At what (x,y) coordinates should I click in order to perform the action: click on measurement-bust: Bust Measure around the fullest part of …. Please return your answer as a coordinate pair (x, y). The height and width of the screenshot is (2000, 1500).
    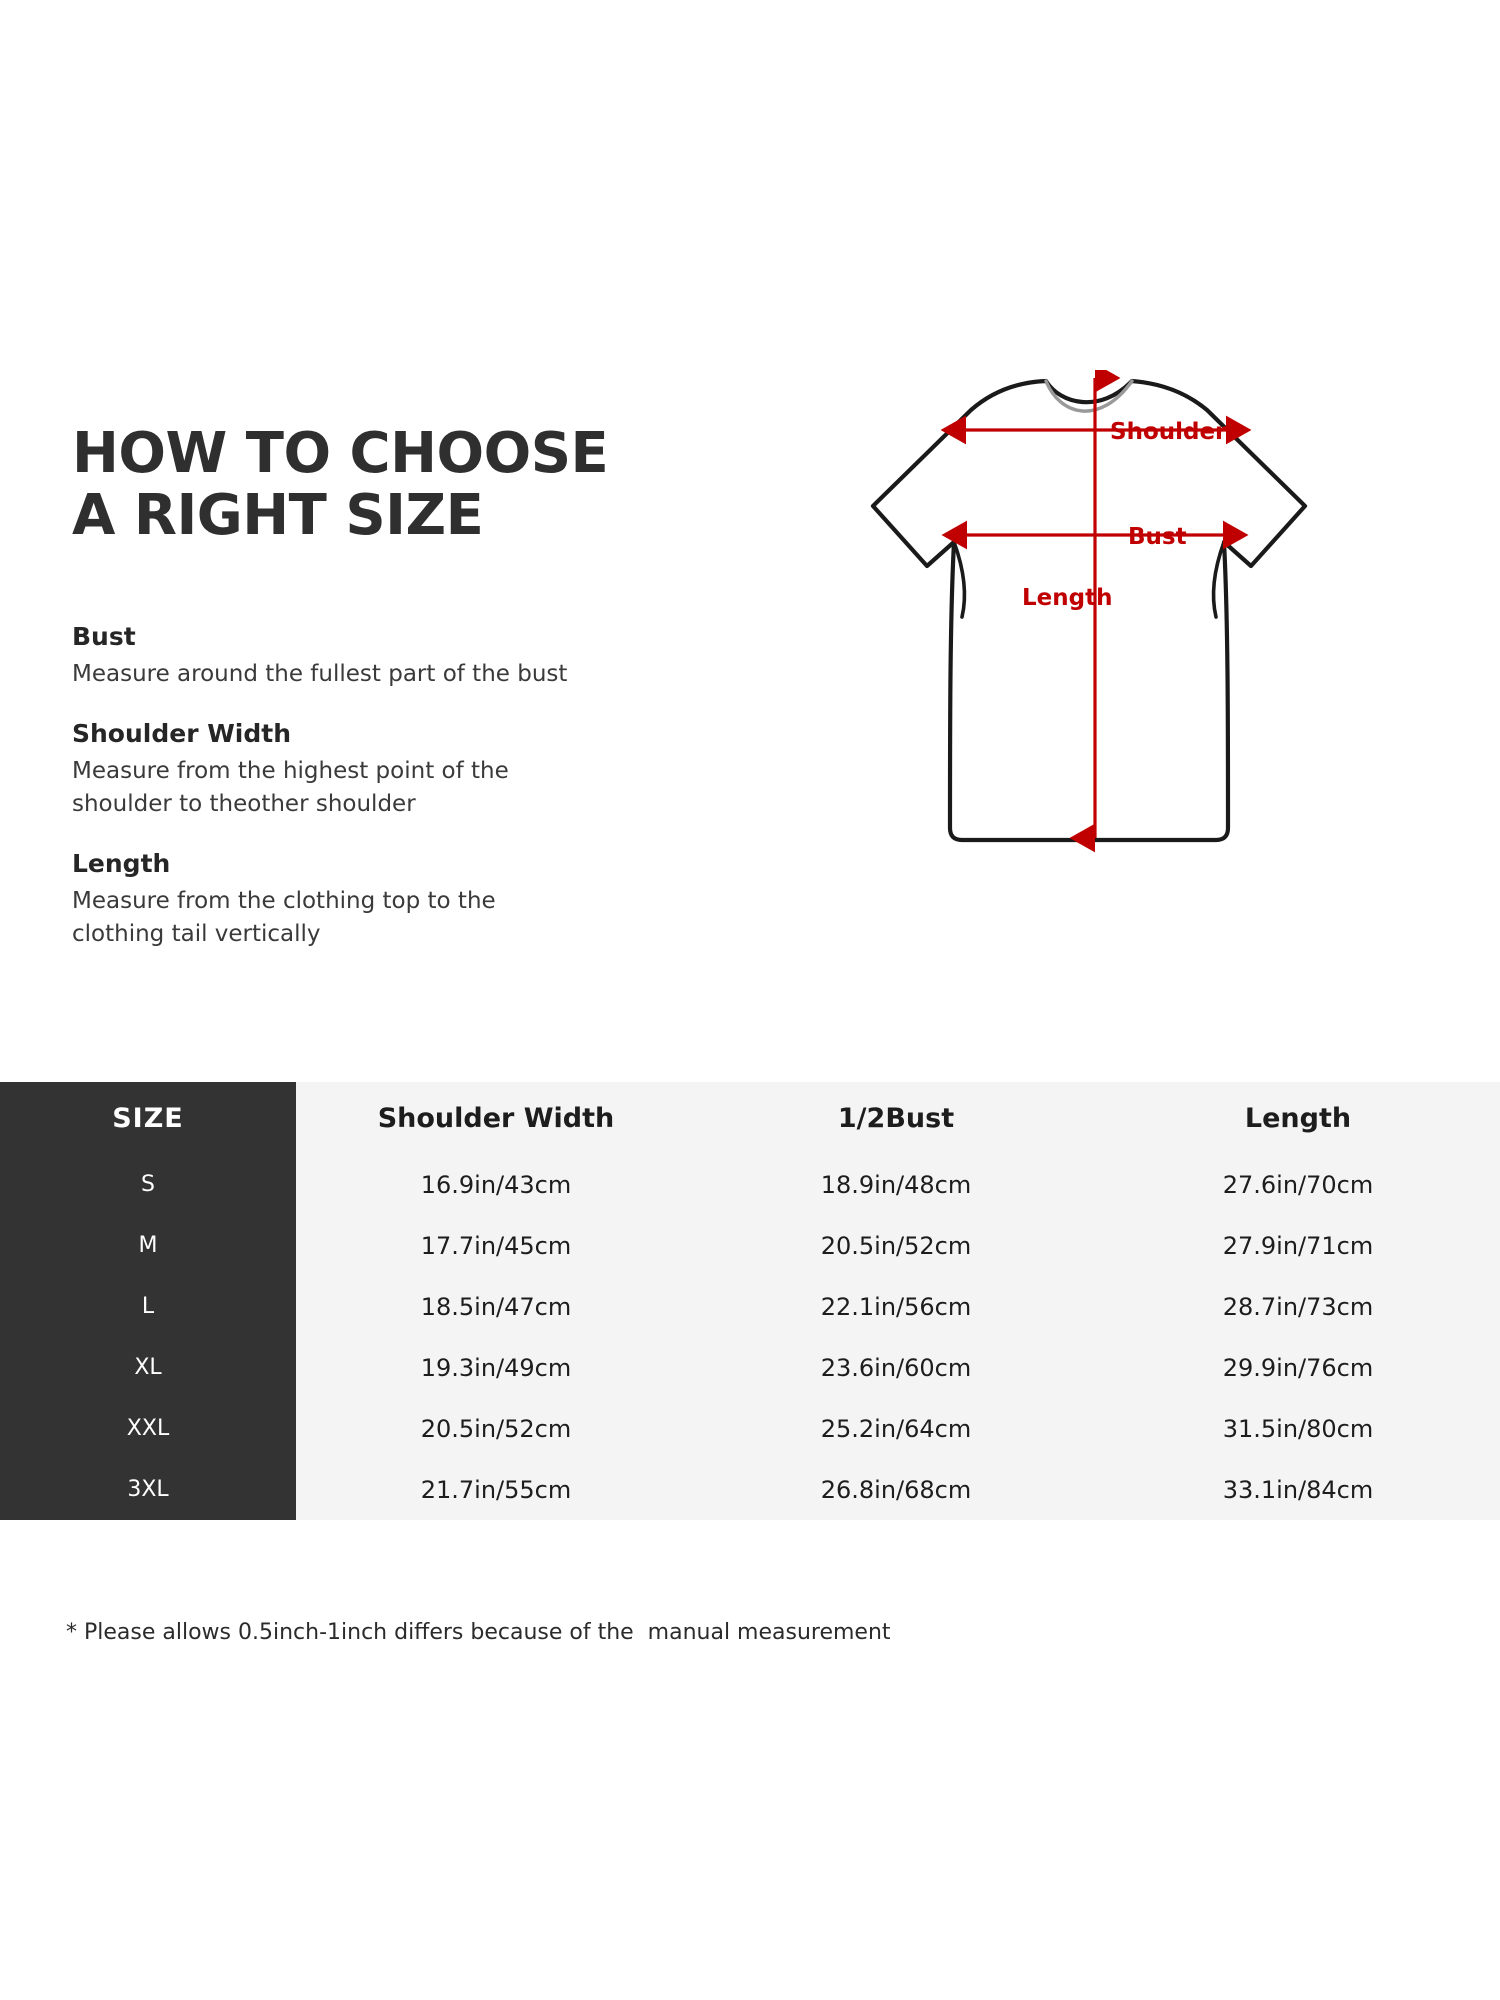
    Looking at the image, I should click on (362, 655).